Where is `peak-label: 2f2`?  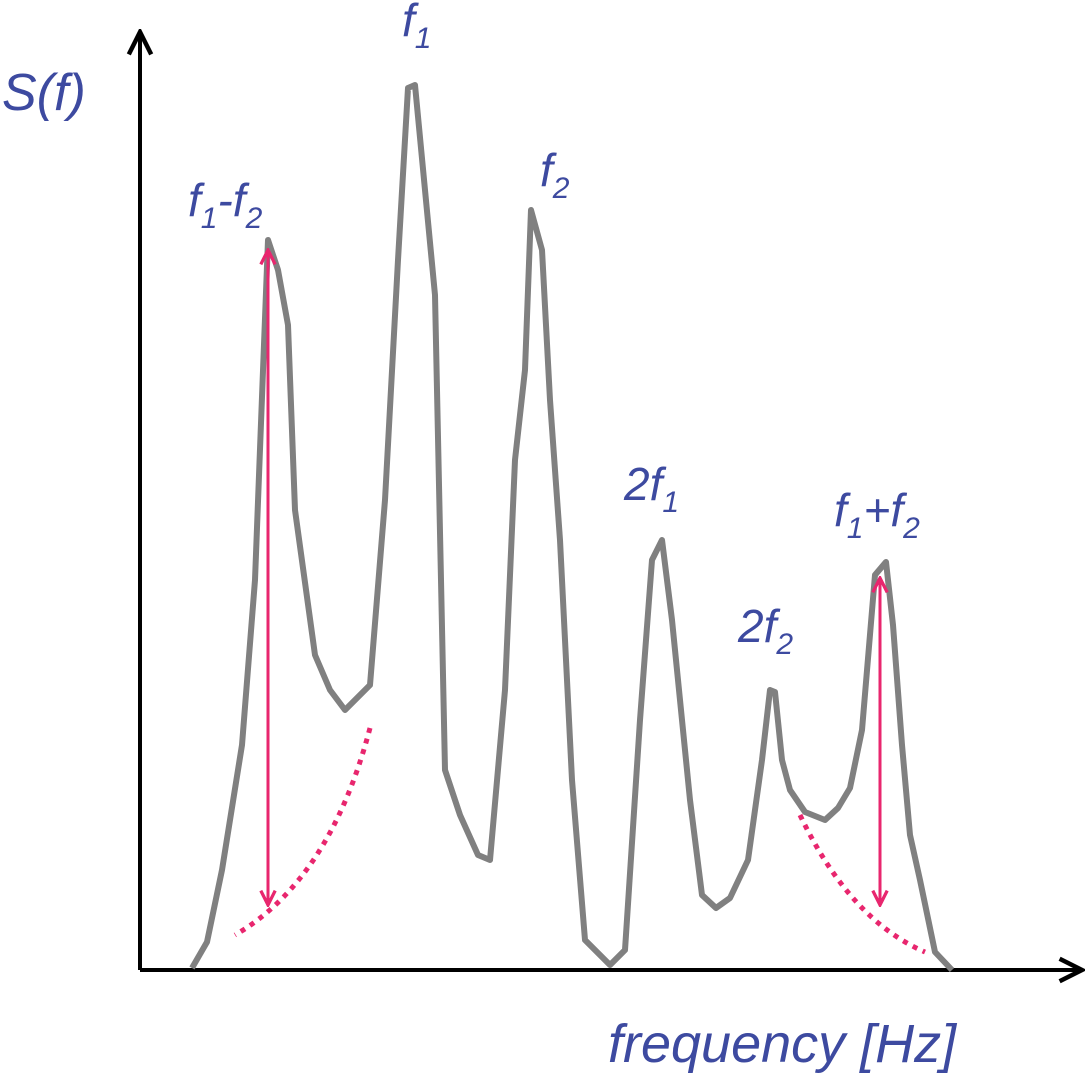 peak-label: 2f2 is located at coordinates (765, 630).